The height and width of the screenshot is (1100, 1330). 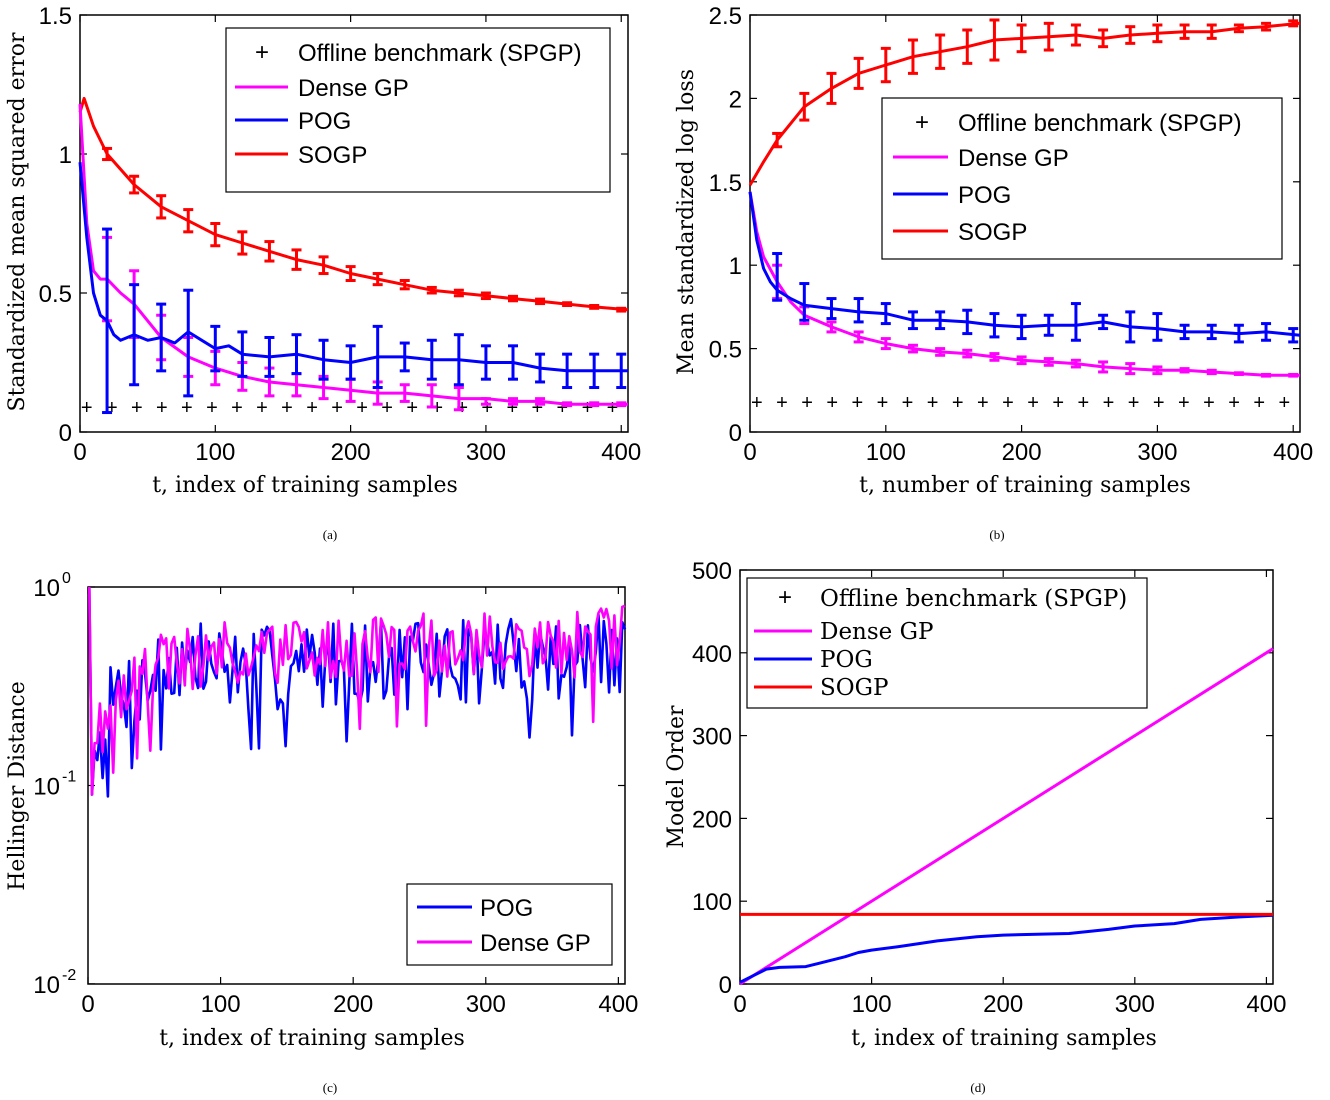 What do you see at coordinates (686, 222) in the screenshot?
I see `panel-b-ylabel: Mean standardized log loss` at bounding box center [686, 222].